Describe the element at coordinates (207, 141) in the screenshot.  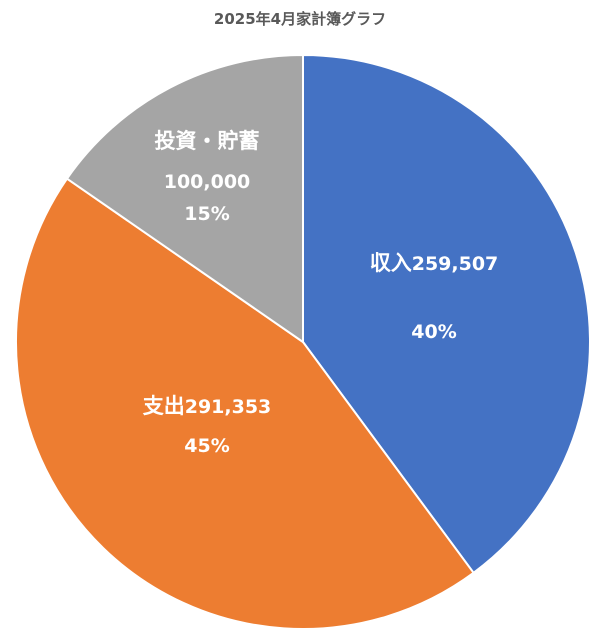
I see `slice-name-savings: 投資・貯蓄` at that location.